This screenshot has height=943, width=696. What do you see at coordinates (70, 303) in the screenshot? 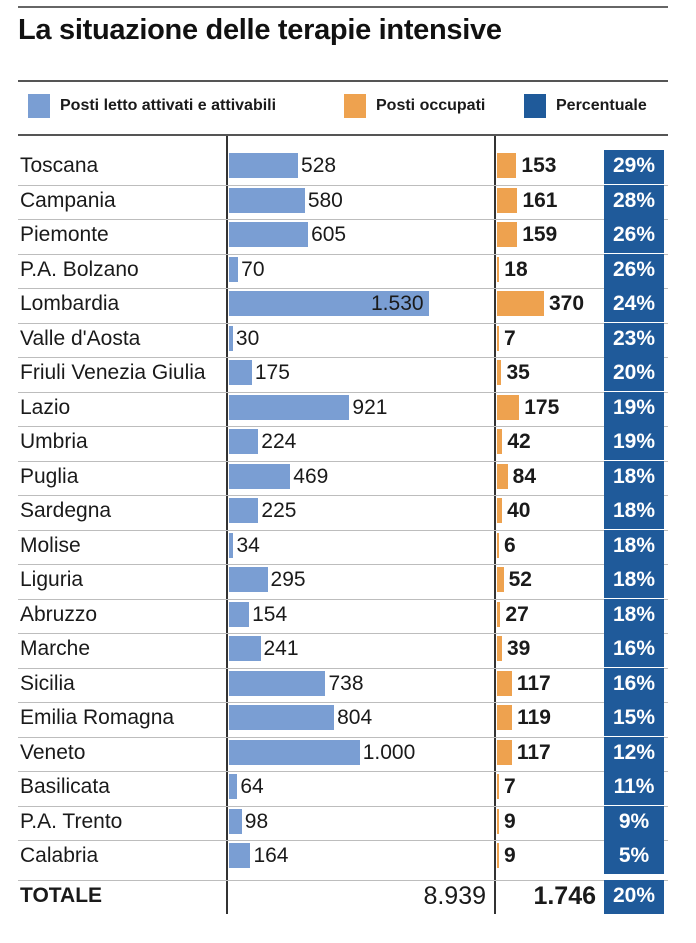
I see `region-label: Lombardia` at bounding box center [70, 303].